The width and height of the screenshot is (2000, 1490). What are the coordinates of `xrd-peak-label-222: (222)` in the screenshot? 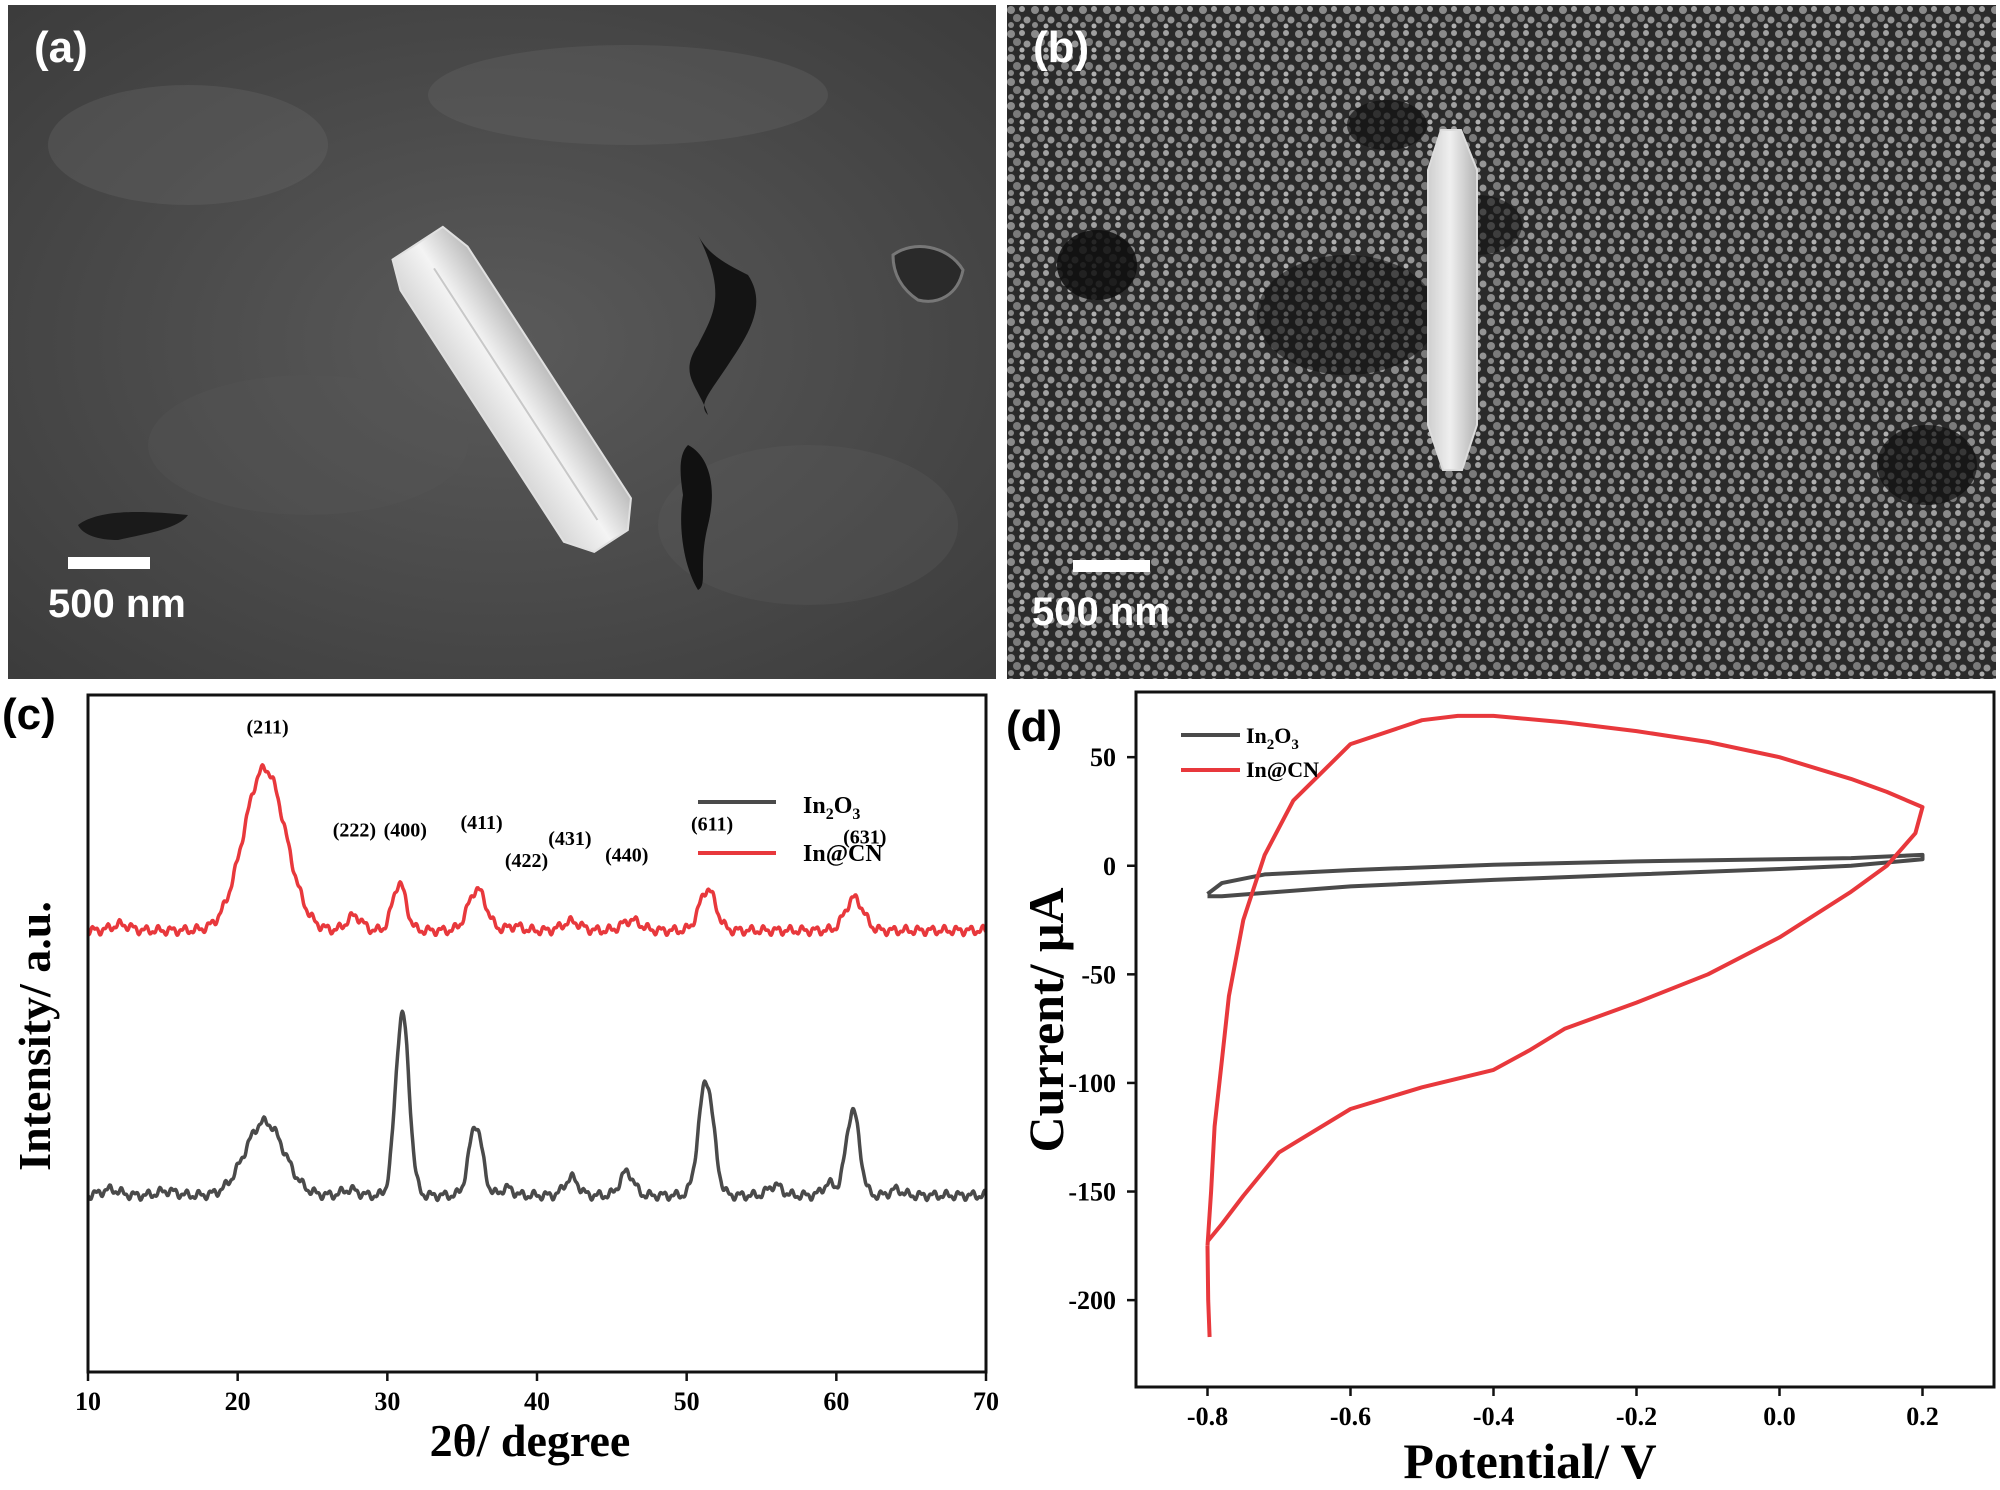 It's located at (354, 830).